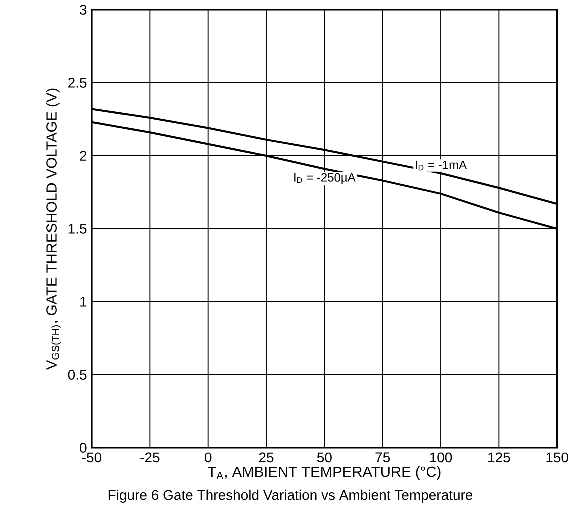  I want to click on x-tick-label: 50, so click(324, 457).